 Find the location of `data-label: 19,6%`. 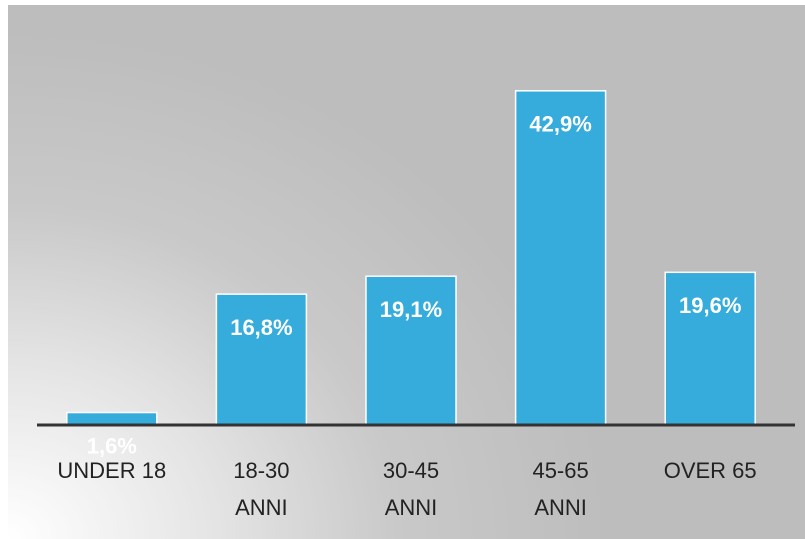

data-label: 19,6% is located at coordinates (710, 305).